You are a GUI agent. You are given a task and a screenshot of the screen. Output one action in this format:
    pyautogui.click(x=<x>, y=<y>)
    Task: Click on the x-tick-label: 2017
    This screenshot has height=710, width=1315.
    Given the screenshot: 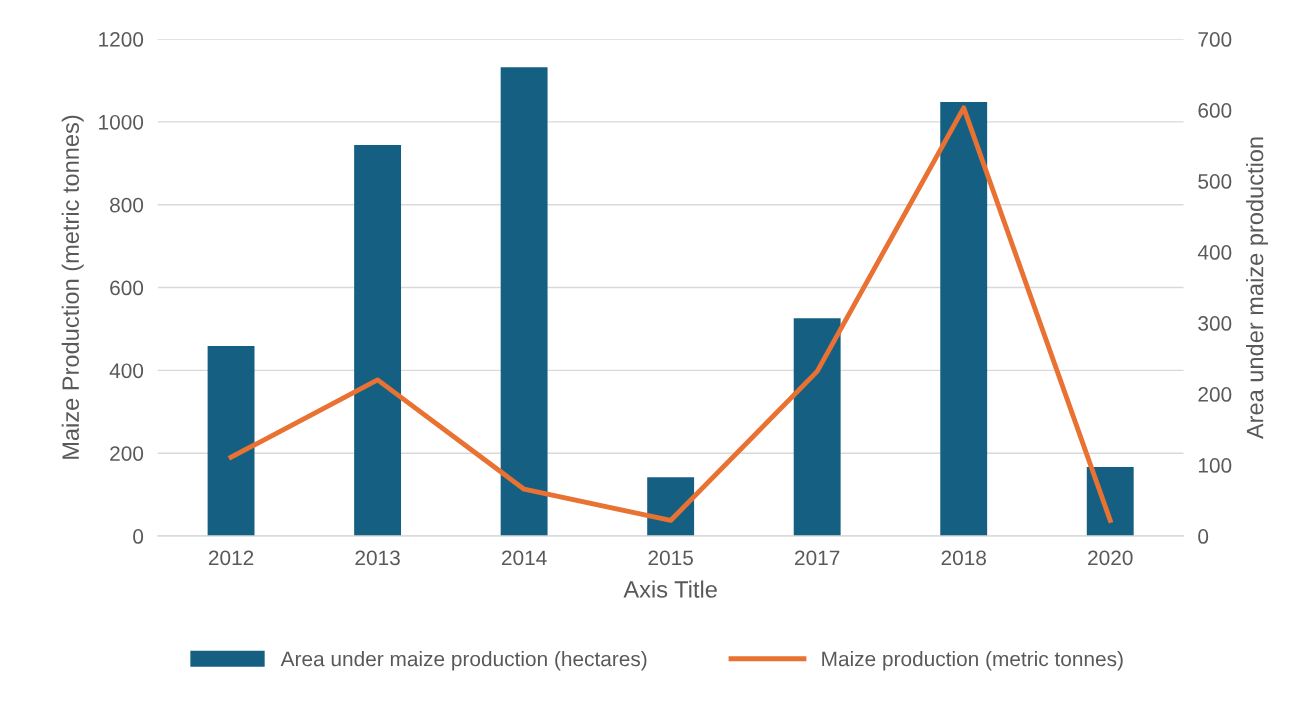 What is the action you would take?
    pyautogui.click(x=817, y=558)
    